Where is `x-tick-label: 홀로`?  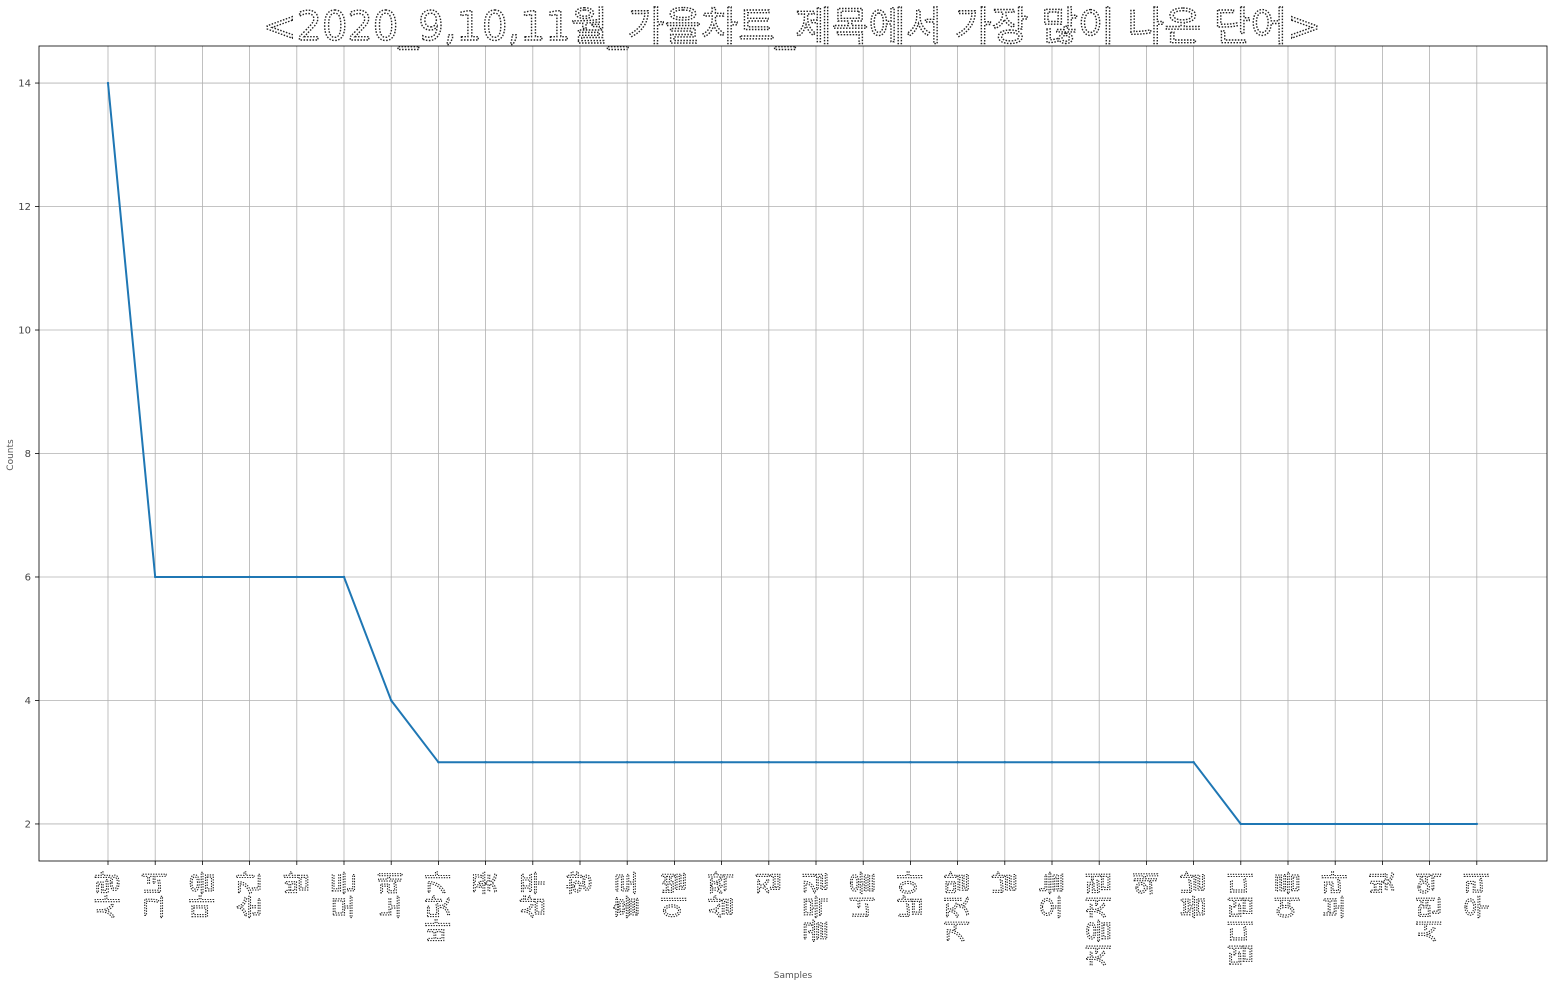 x-tick-label: 홀로 is located at coordinates (628, 895).